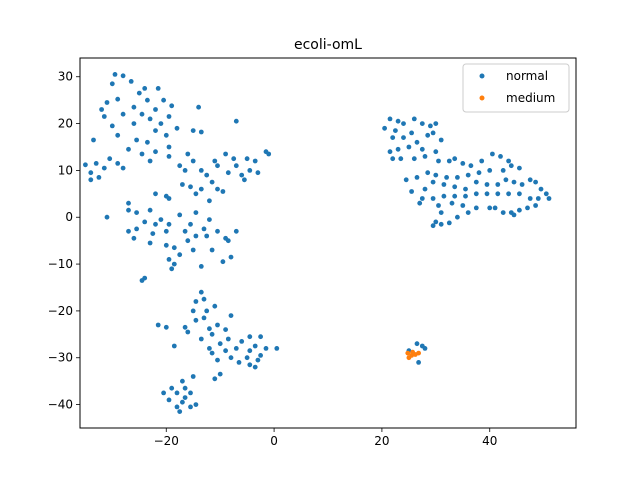  What do you see at coordinates (65, 77) in the screenshot?
I see `y-tick-label: 30` at bounding box center [65, 77].